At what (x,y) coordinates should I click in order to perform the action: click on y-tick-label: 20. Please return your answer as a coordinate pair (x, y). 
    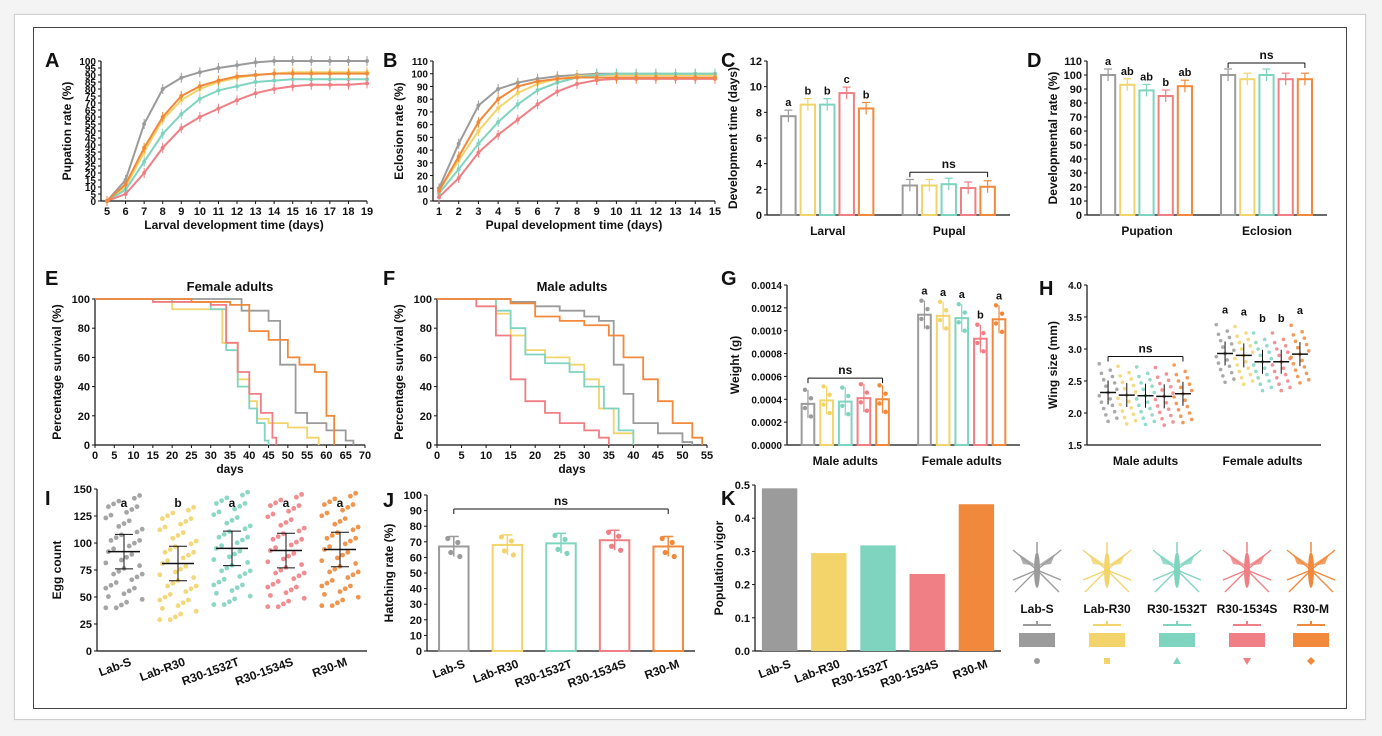
    Looking at the image, I should click on (416, 621).